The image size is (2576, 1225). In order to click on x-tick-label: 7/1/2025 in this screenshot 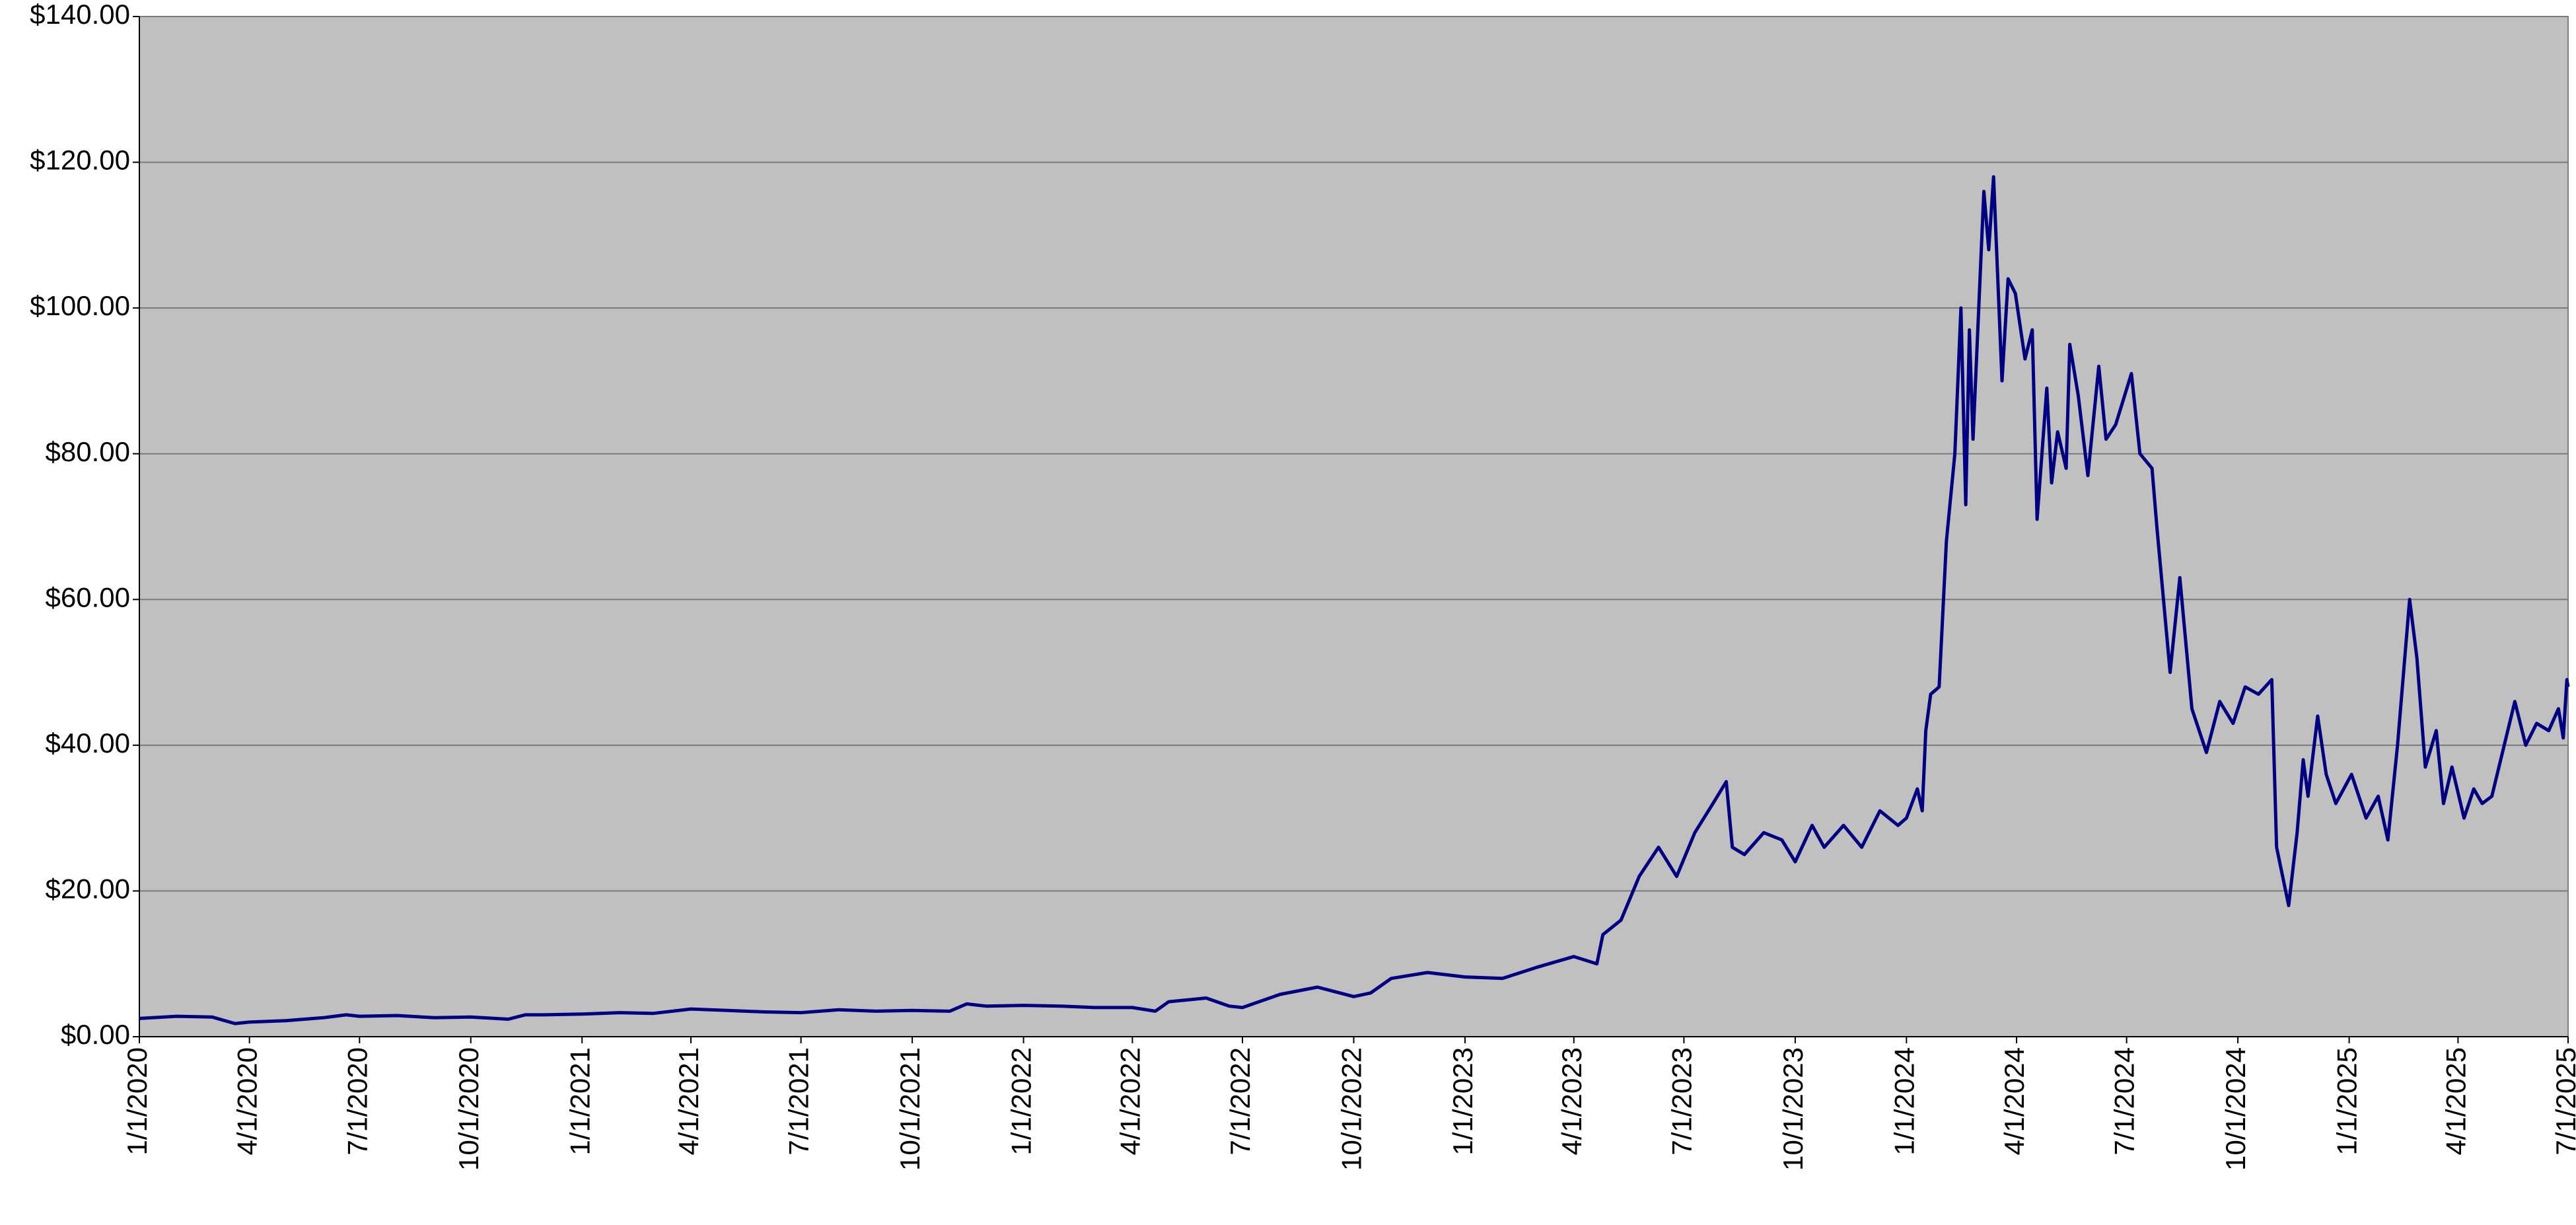, I will do `click(2563, 1101)`.